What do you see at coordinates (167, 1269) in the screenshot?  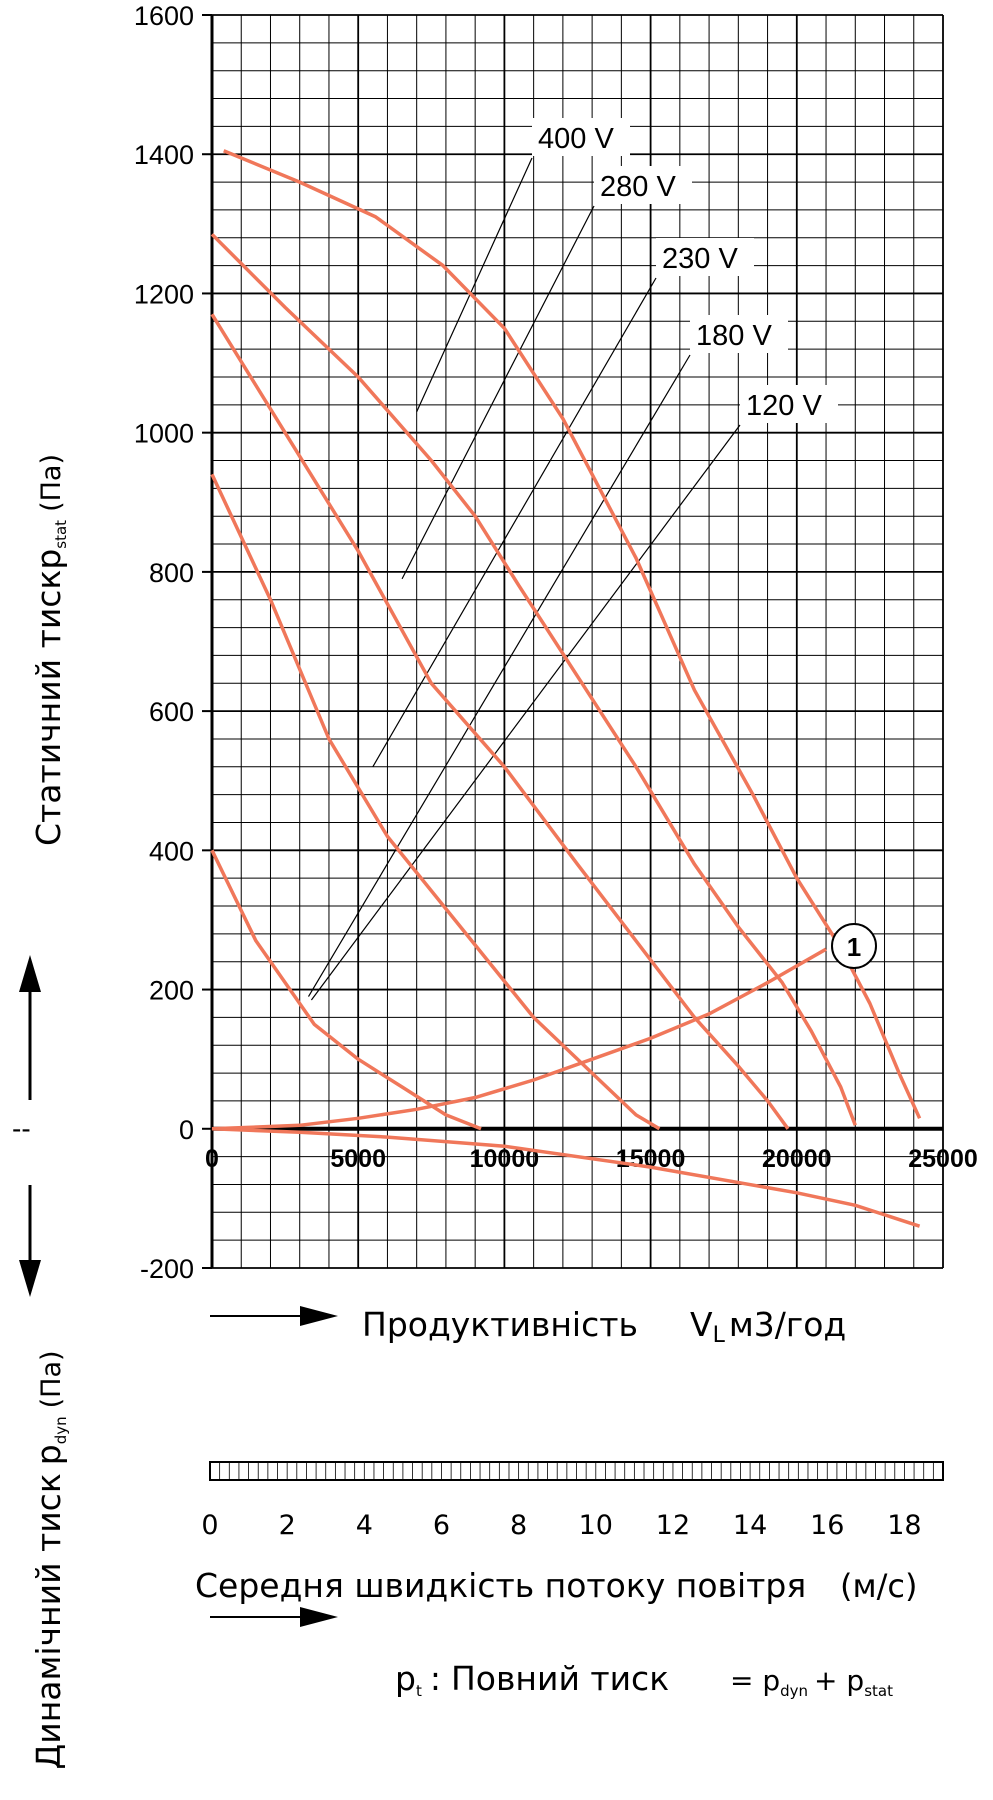 I see `y-tick-label: -200` at bounding box center [167, 1269].